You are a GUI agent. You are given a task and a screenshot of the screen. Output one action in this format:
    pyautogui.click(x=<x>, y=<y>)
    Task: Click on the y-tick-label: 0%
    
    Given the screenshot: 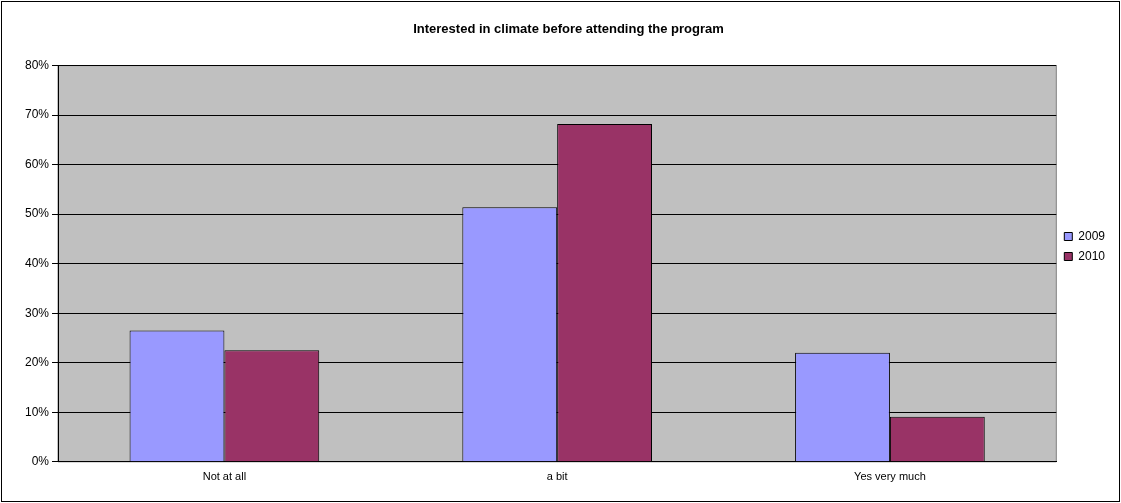 What is the action you would take?
    pyautogui.click(x=40, y=461)
    